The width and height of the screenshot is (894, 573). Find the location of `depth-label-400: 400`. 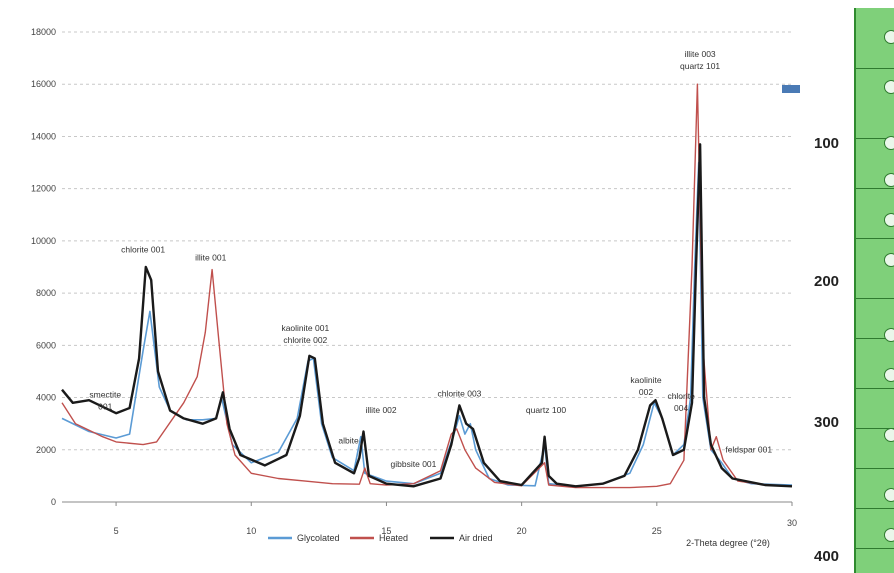

depth-label-400: 400 is located at coordinates (827, 556).